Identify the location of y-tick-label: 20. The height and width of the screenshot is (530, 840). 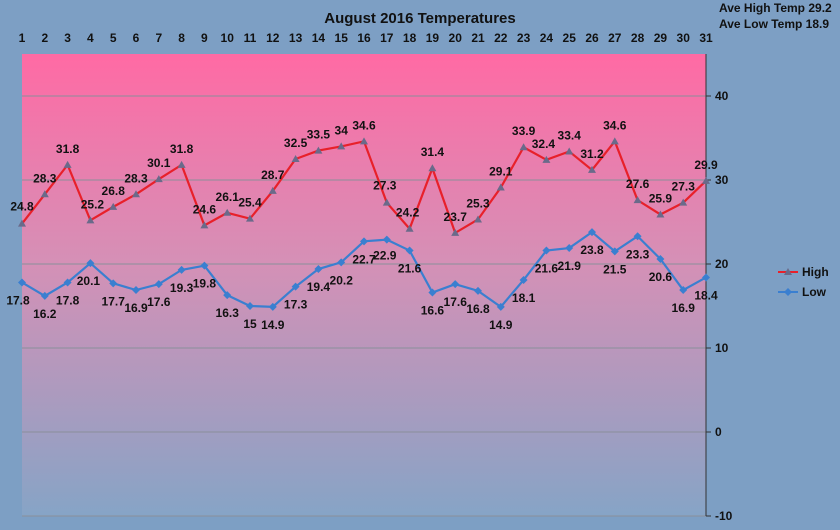
(722, 264).